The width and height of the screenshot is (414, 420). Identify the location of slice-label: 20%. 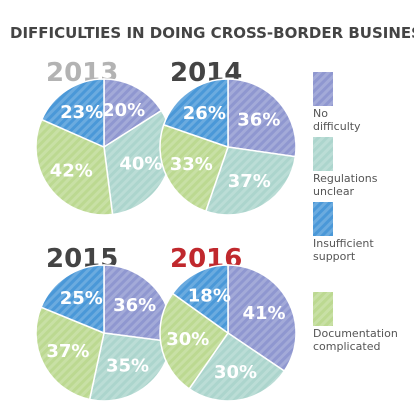
(123, 110).